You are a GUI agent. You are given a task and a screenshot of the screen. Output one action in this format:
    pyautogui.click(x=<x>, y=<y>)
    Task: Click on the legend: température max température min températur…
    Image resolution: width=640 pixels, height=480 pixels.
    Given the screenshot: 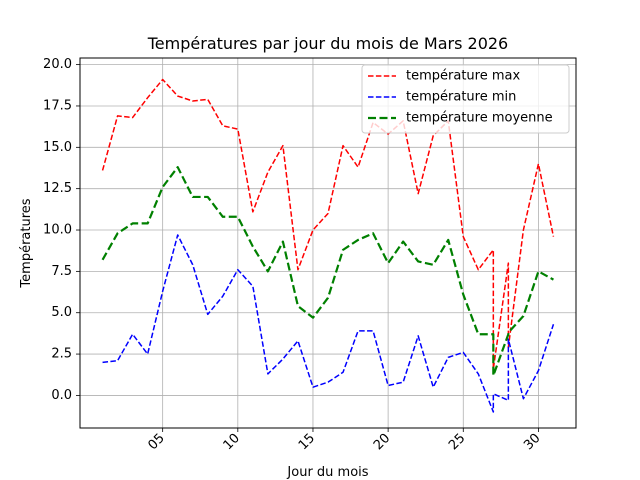 What is the action you would take?
    pyautogui.click(x=465, y=99)
    